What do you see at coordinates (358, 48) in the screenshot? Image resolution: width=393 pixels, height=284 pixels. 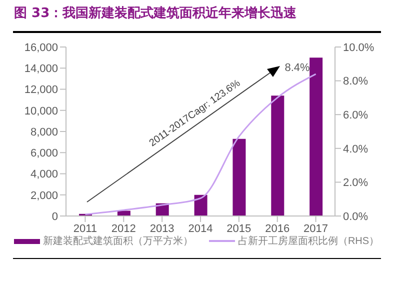 I see `y2-tick-label: 10.0%` at bounding box center [358, 48].